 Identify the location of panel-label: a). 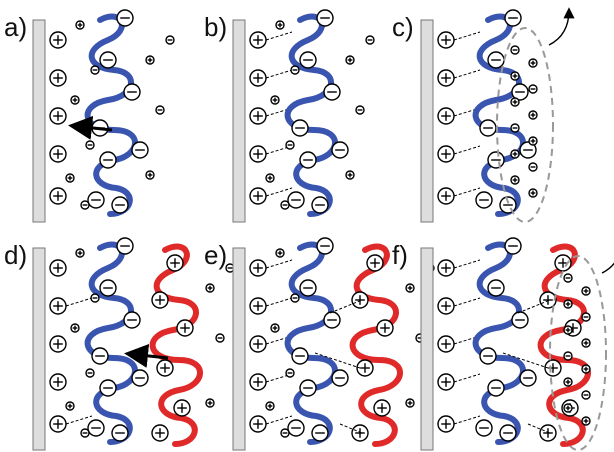
(15, 27).